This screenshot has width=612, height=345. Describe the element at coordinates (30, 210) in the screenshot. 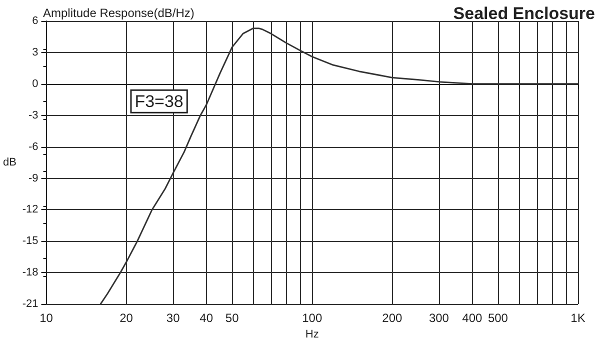

I see `y-tick-label: -12` at that location.